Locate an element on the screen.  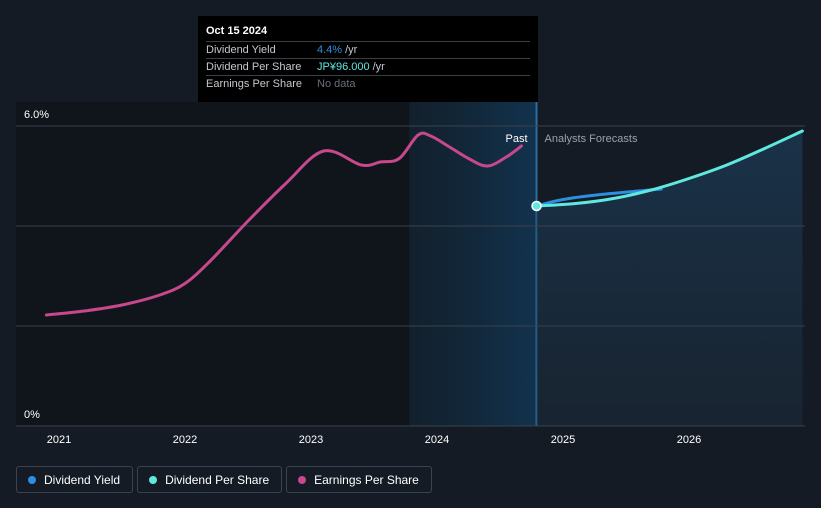
dividend-per-share-line is located at coordinates (669, 168).